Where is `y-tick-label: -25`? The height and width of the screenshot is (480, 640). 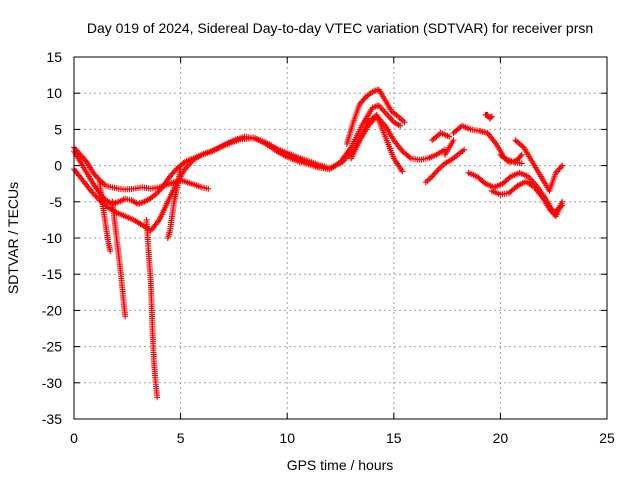
y-tick-label: -25 is located at coordinates (52, 347).